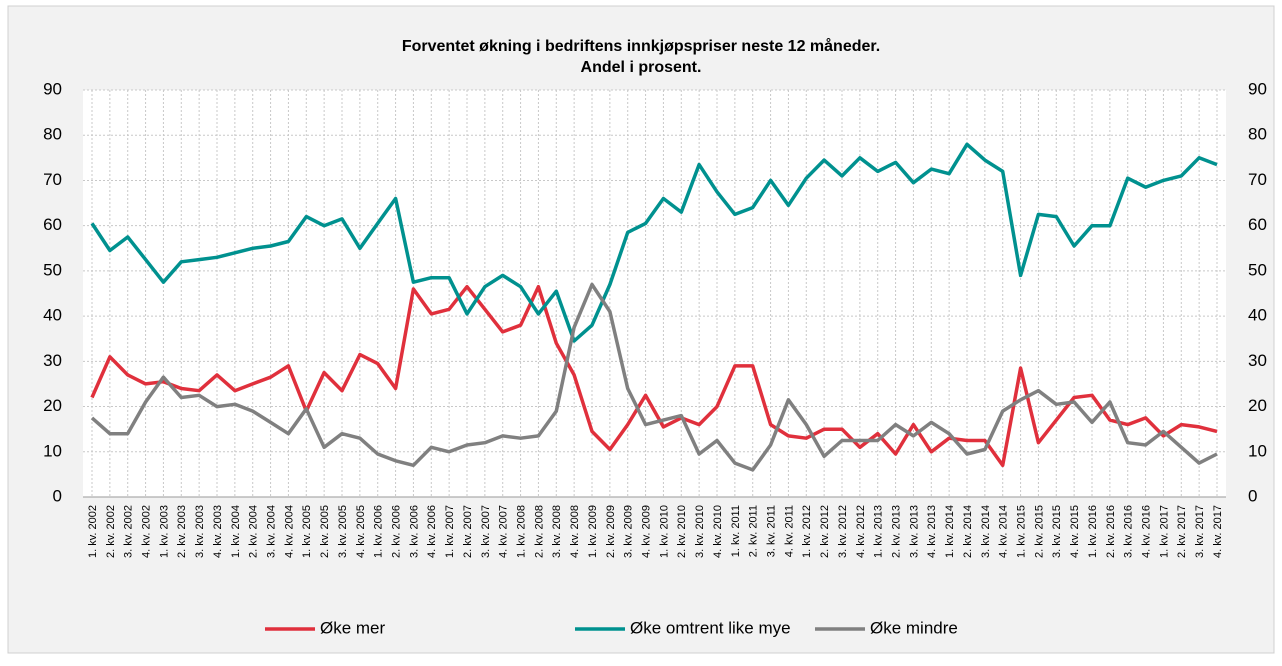 The height and width of the screenshot is (666, 1282). What do you see at coordinates (325, 531) in the screenshot?
I see `x-tick-label: 2. kv. 2005` at bounding box center [325, 531].